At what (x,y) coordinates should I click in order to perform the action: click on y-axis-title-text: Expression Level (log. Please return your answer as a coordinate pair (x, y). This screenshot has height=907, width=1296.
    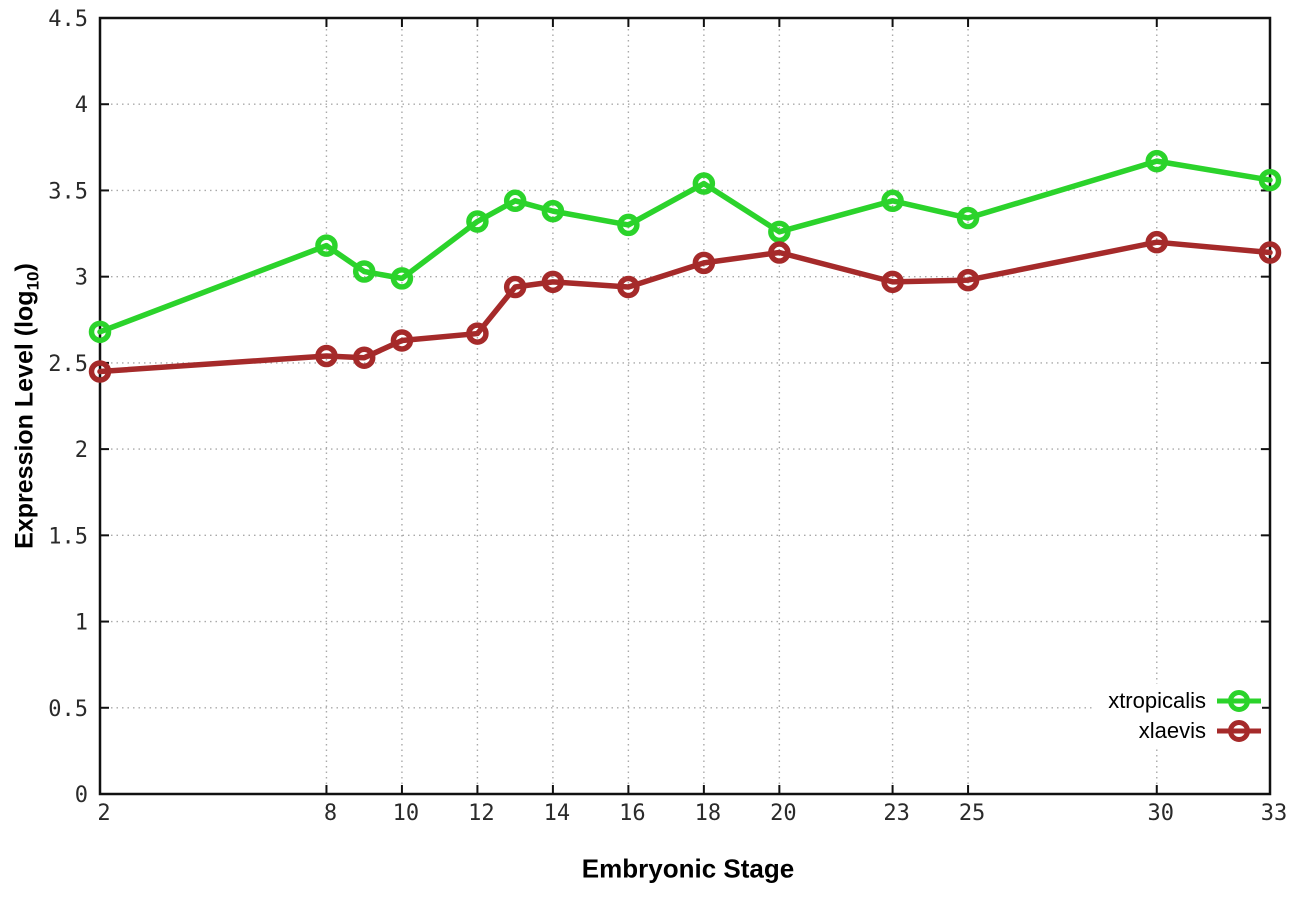
    Looking at the image, I should click on (24, 419).